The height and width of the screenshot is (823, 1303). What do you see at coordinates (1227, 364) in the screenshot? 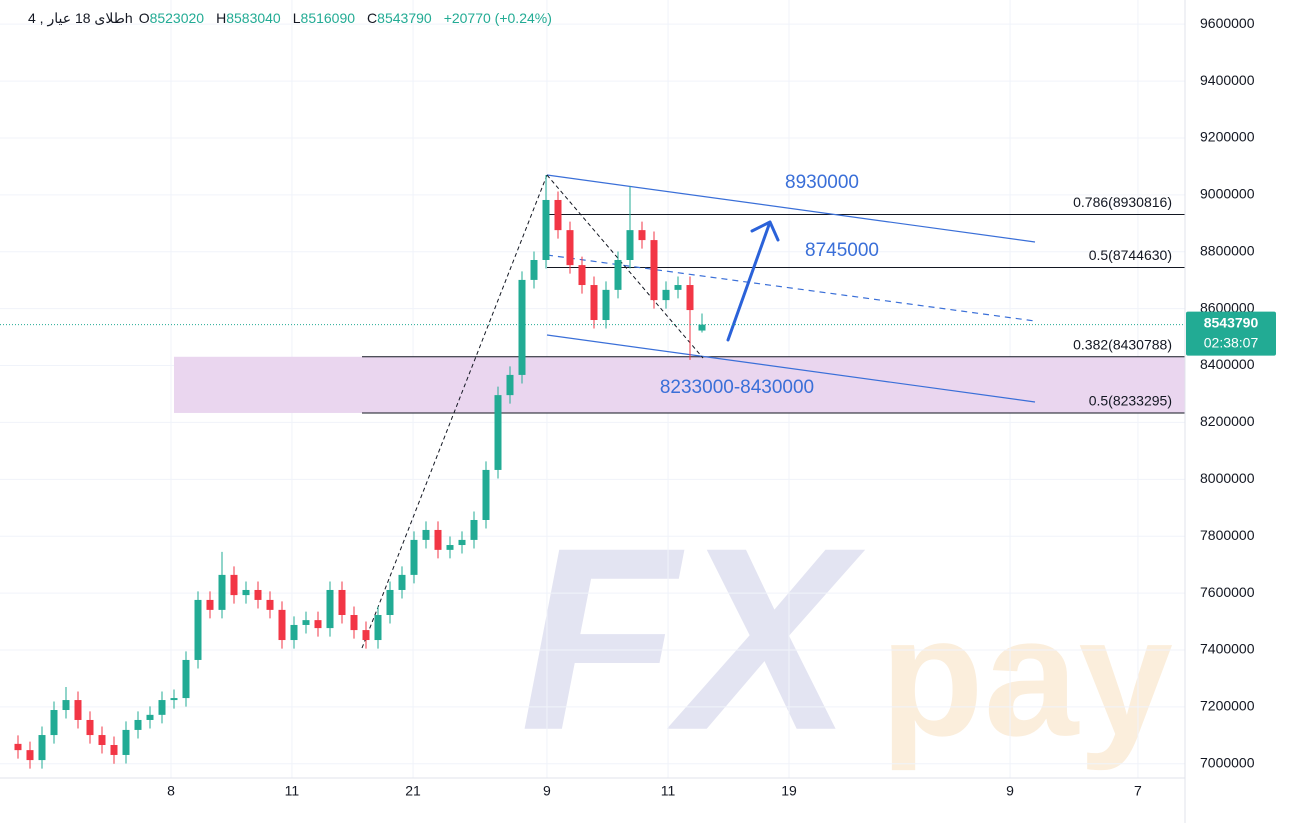
I see `y-tick-label: 8400000` at bounding box center [1227, 364].